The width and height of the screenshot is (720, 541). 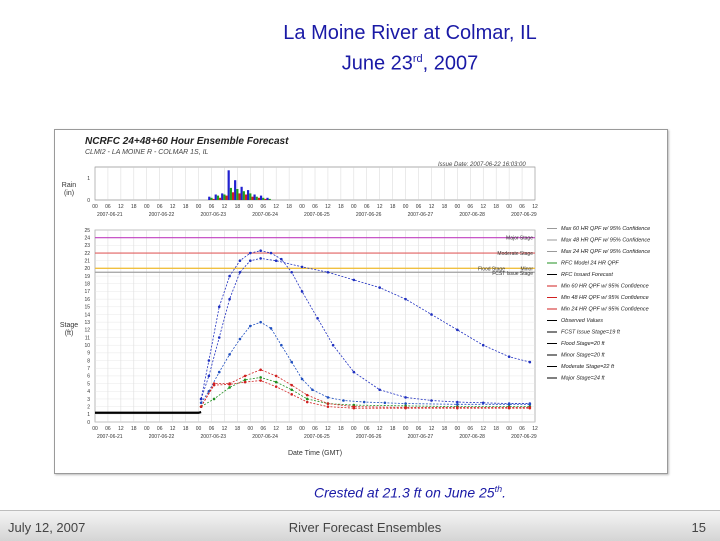 What do you see at coordinates (265, 215) in the screenshot?
I see `rain-x-date-label: 2007-06-24` at bounding box center [265, 215].